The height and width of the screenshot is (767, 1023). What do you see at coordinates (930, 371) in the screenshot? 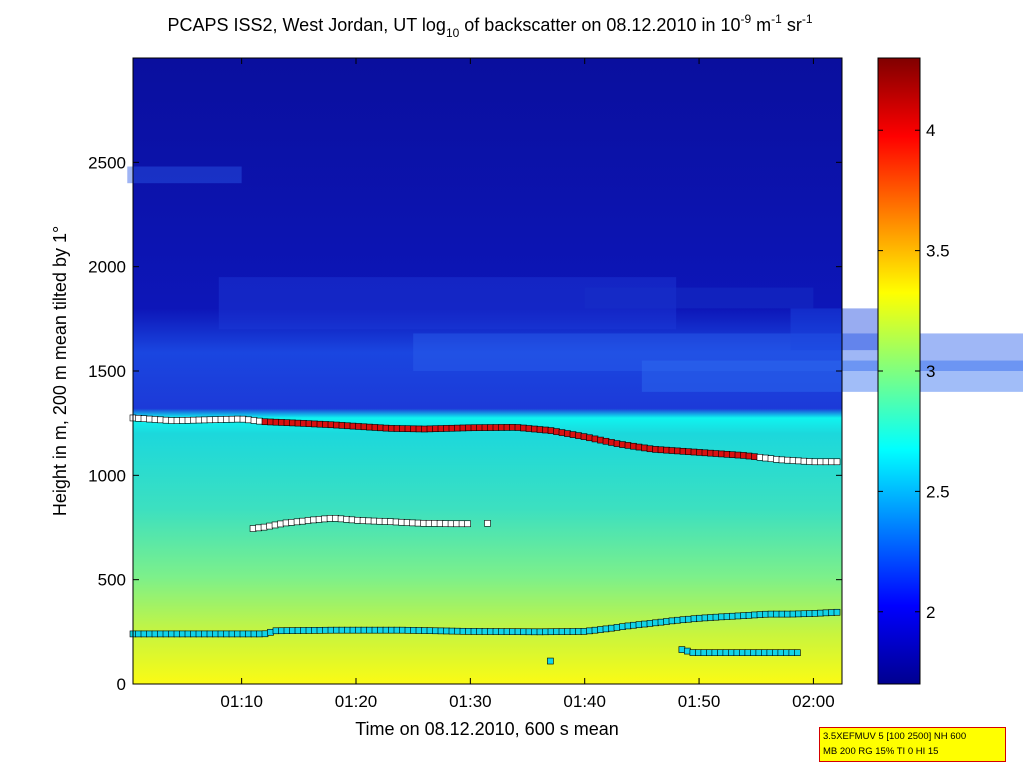
I see `colorbar-tick-label: 3` at bounding box center [930, 371].